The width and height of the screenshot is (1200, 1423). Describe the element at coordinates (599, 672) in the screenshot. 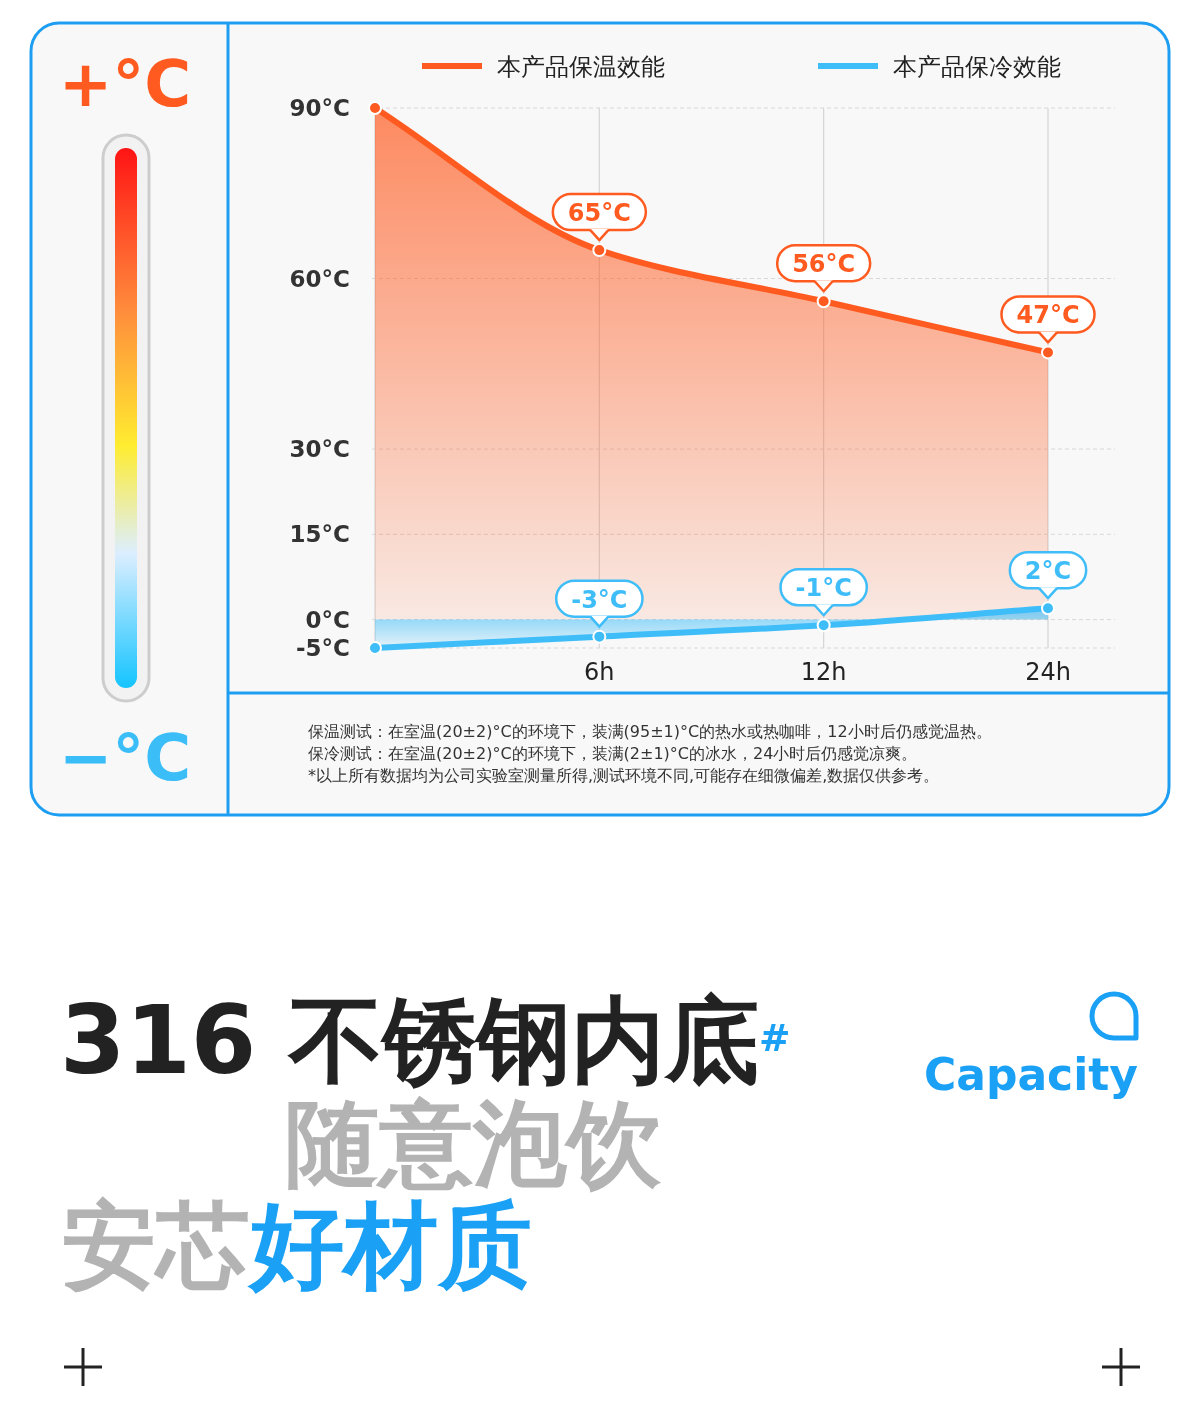

I see `x-tick-label: 6h` at that location.